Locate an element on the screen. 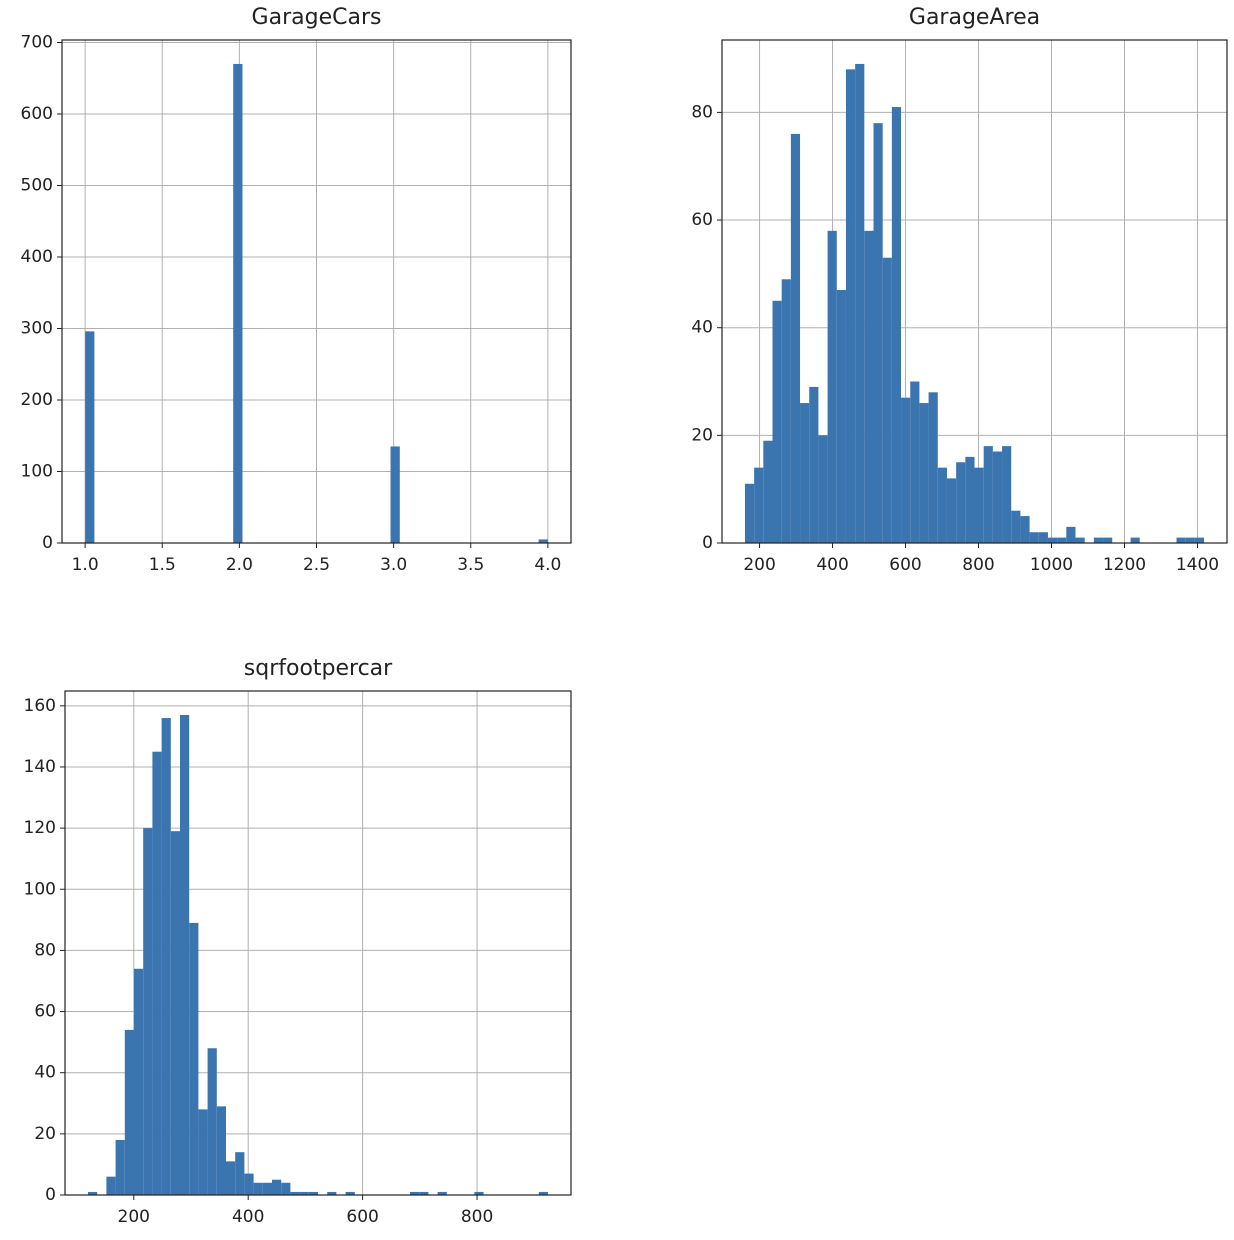 The image size is (1234, 1240). chart-title: GarageArea is located at coordinates (974, 17).